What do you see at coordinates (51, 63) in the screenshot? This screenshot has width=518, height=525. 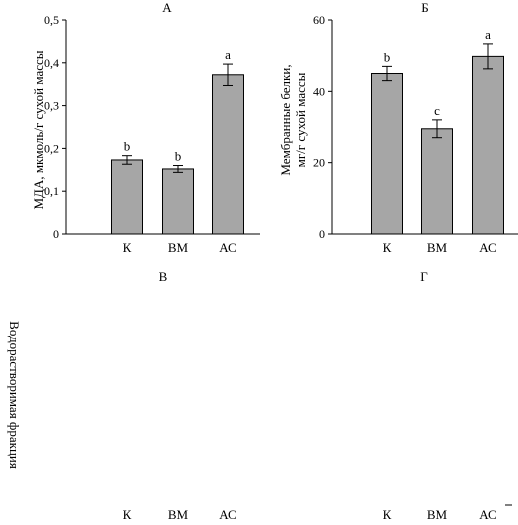 I see `y-tick-label: 0,4` at bounding box center [51, 63].